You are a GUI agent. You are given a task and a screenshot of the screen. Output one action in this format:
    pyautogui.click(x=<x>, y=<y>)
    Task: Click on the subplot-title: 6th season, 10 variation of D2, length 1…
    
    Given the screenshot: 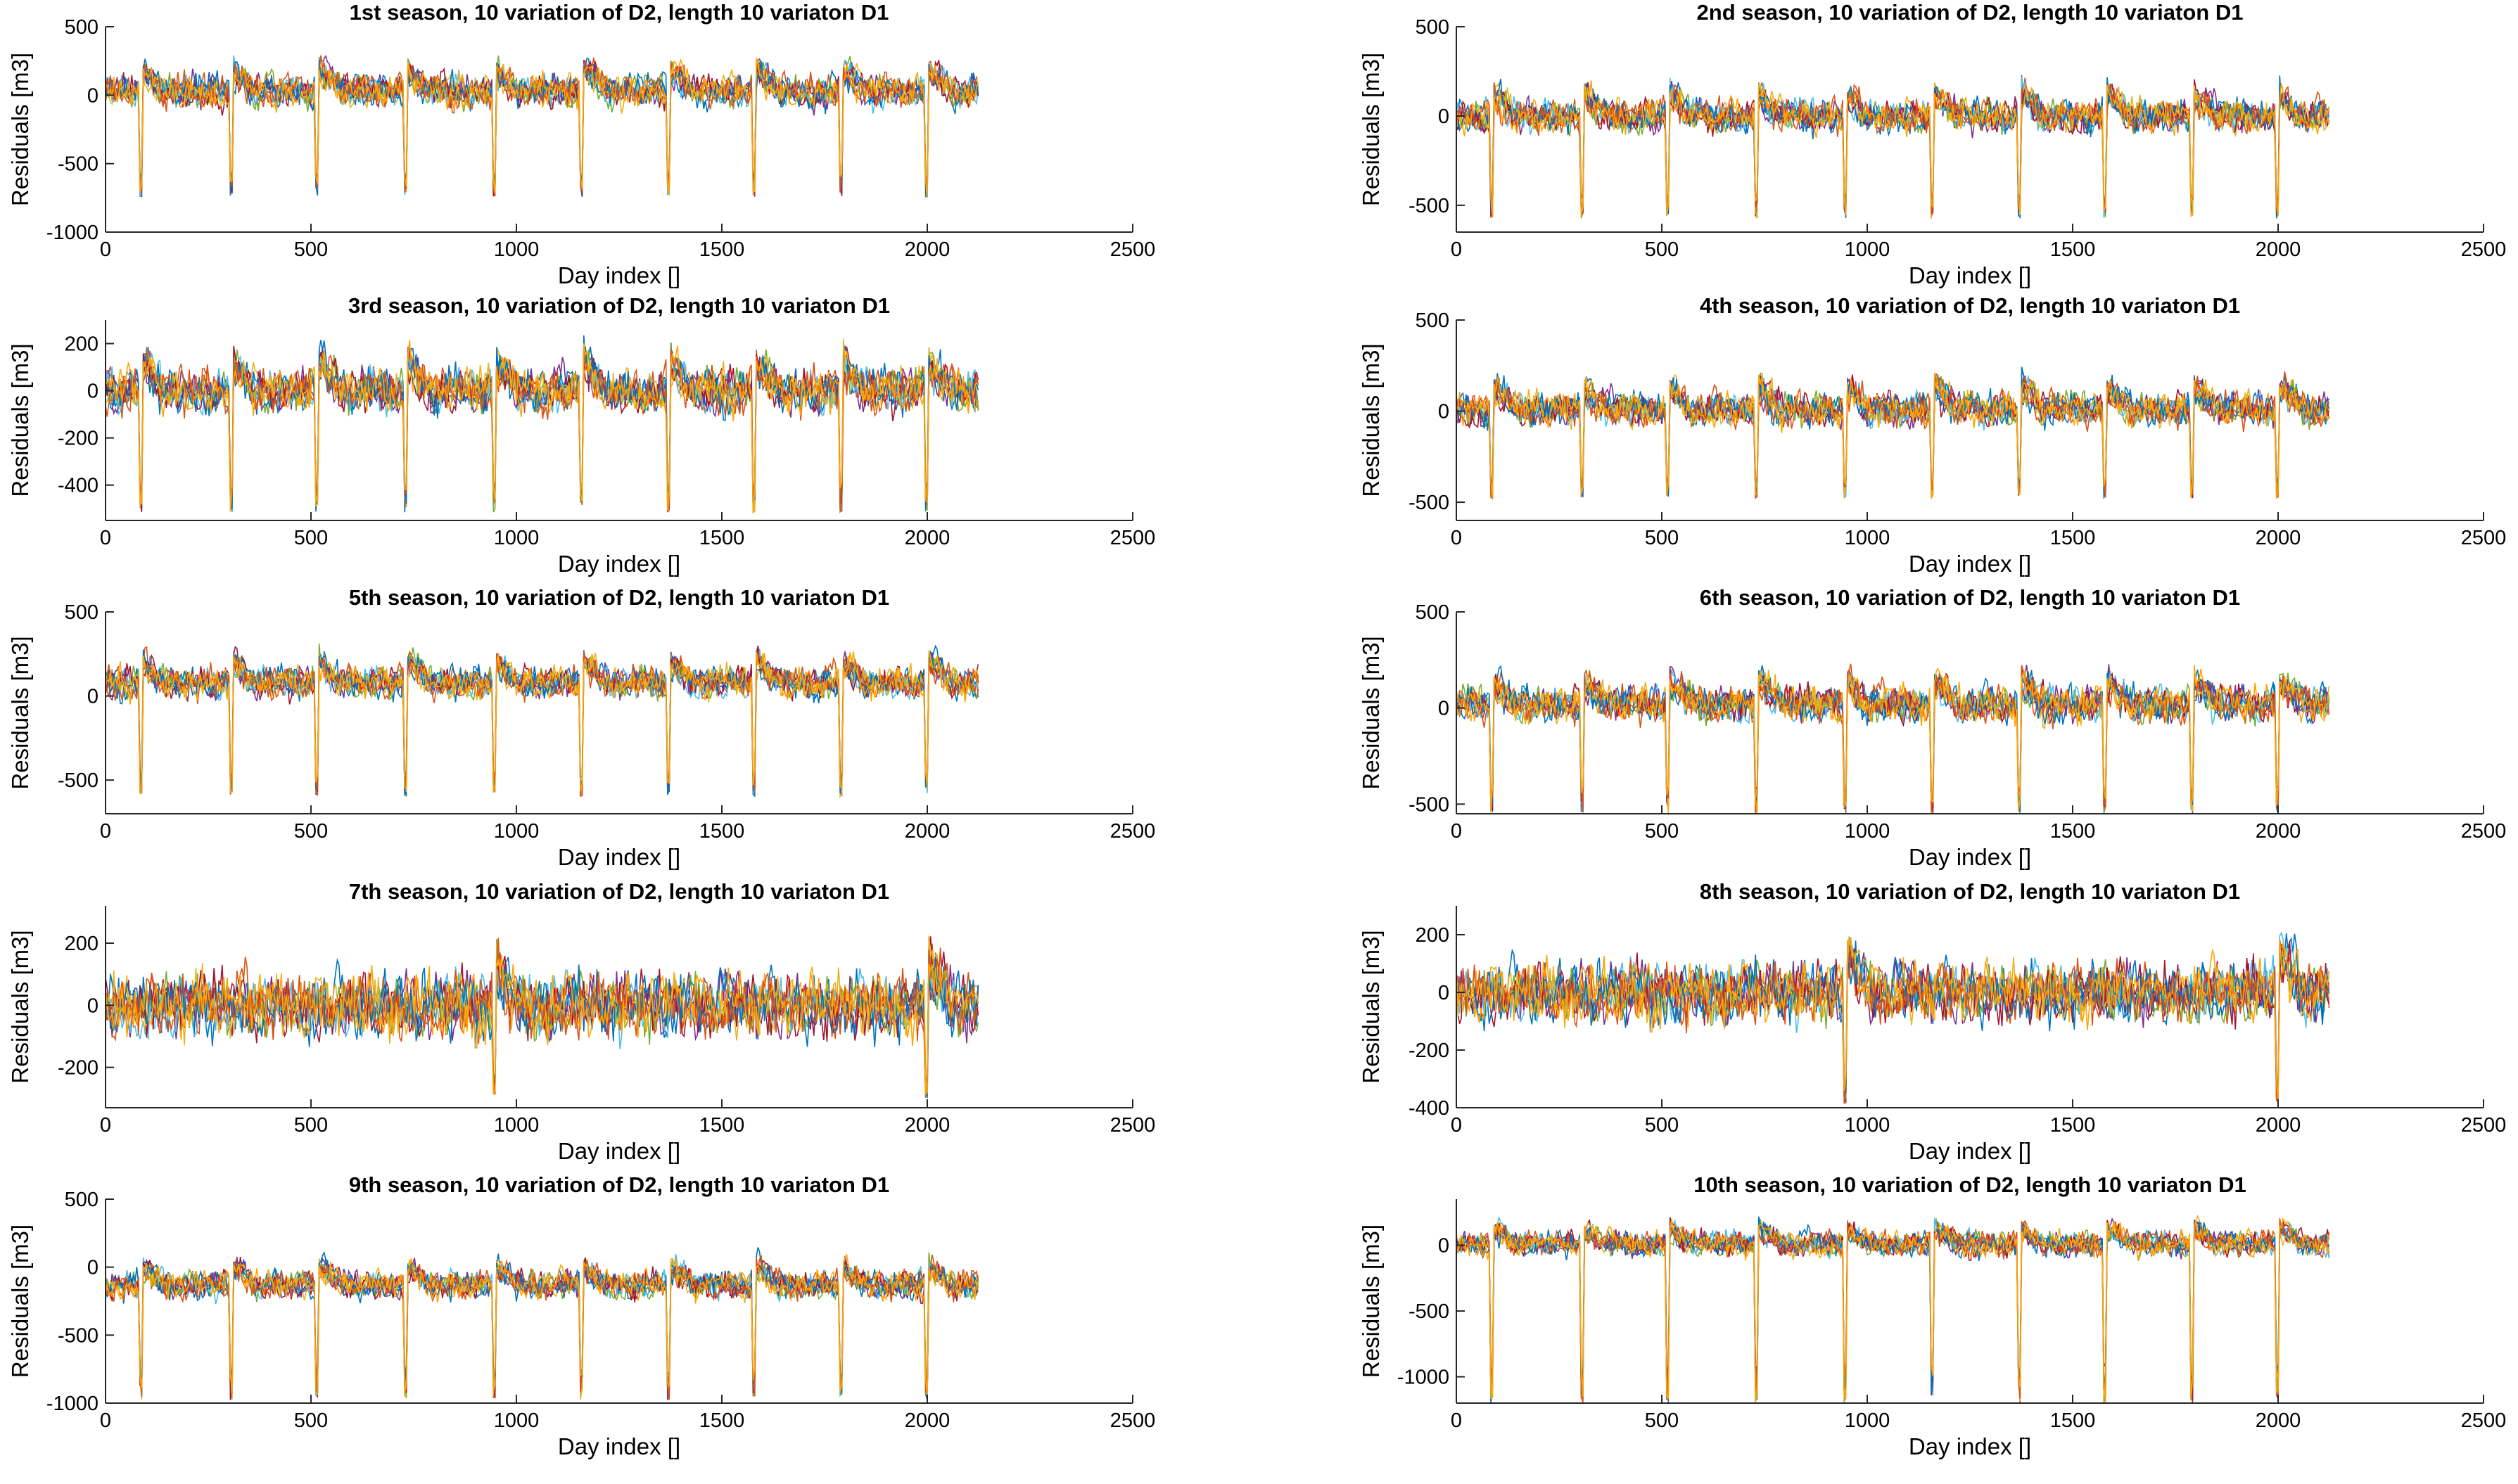 What is the action you would take?
    pyautogui.click(x=1970, y=597)
    